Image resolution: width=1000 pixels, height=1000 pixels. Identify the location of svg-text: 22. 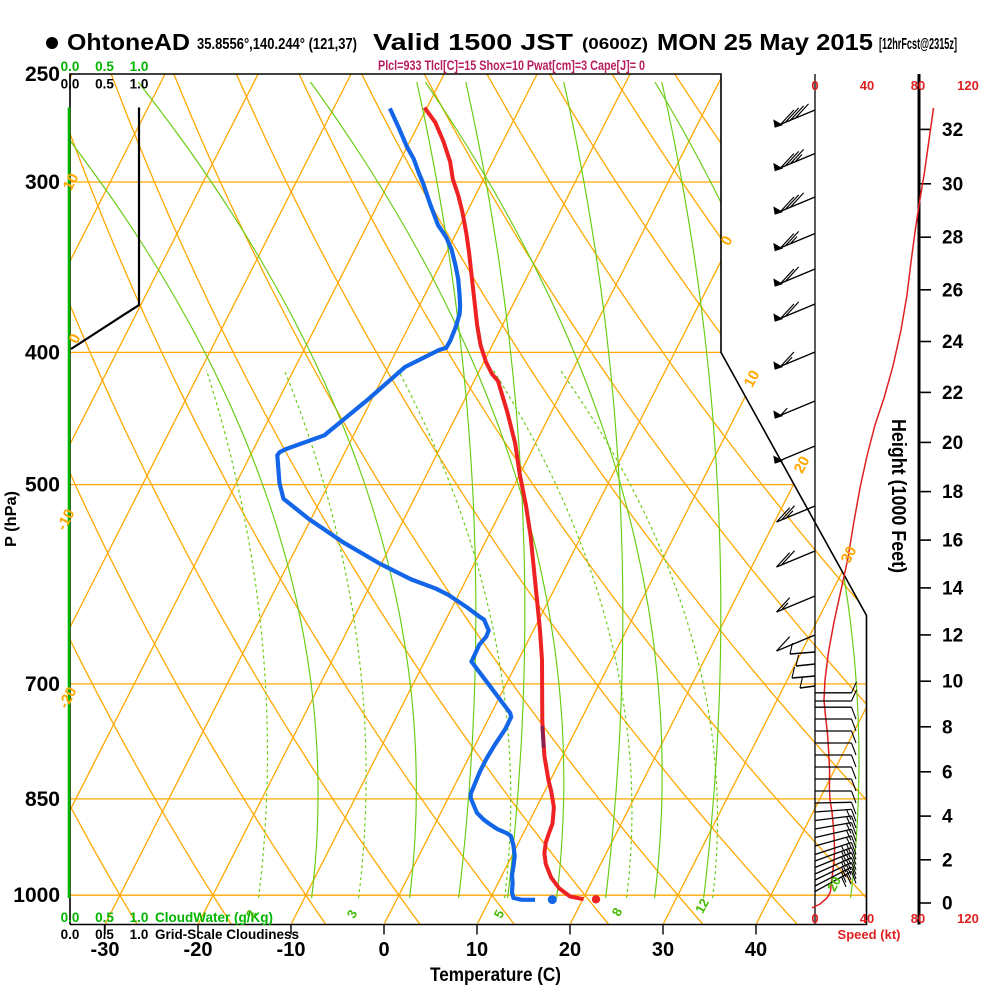
(952, 393).